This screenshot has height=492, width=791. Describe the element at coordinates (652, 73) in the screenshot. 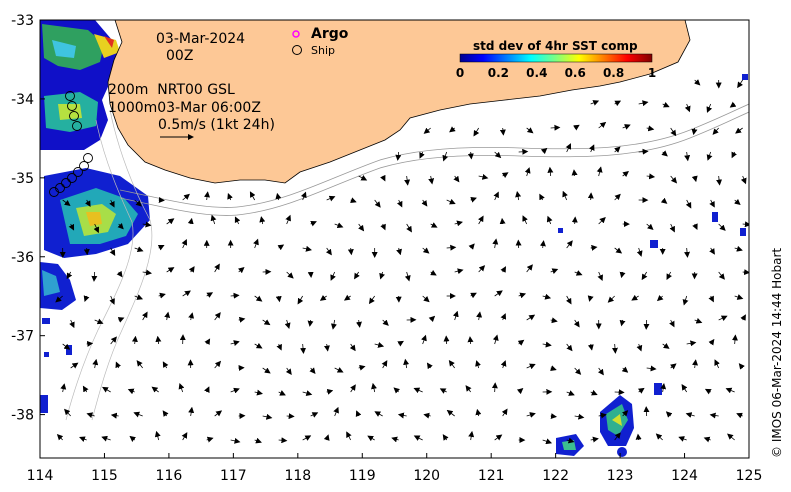

I see `colorbar-tick-label: 1` at that location.